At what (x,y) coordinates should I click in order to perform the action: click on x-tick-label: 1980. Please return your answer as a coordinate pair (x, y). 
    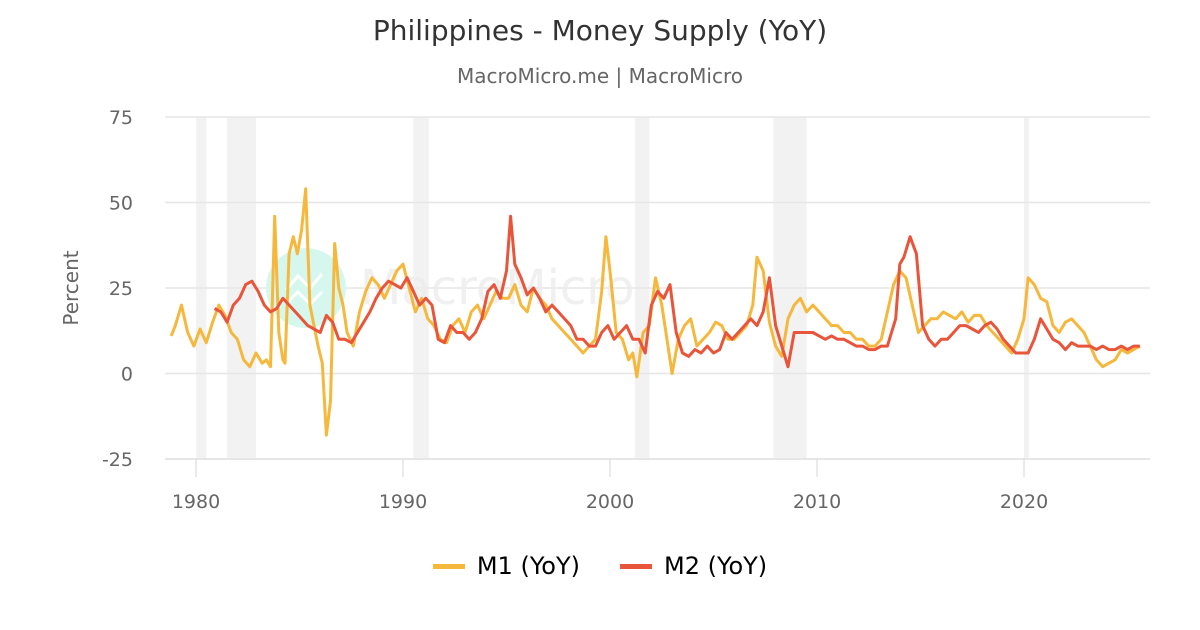
    Looking at the image, I should click on (196, 502).